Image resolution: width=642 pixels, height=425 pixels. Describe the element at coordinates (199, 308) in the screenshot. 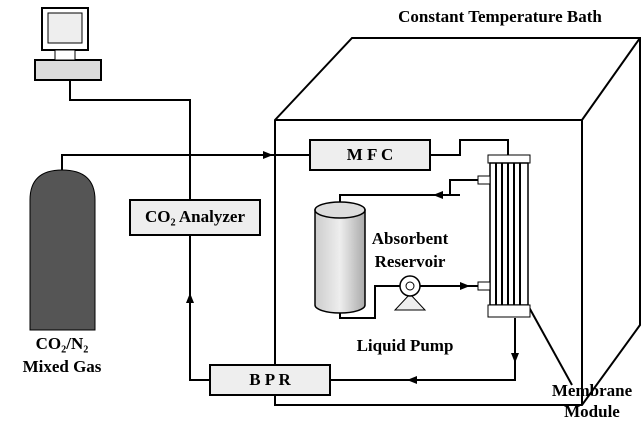

I see `gas-return-line` at that location.